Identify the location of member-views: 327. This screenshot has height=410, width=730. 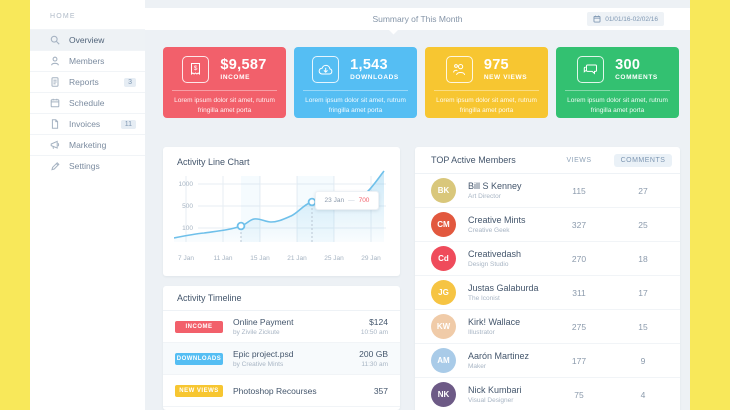
(579, 224).